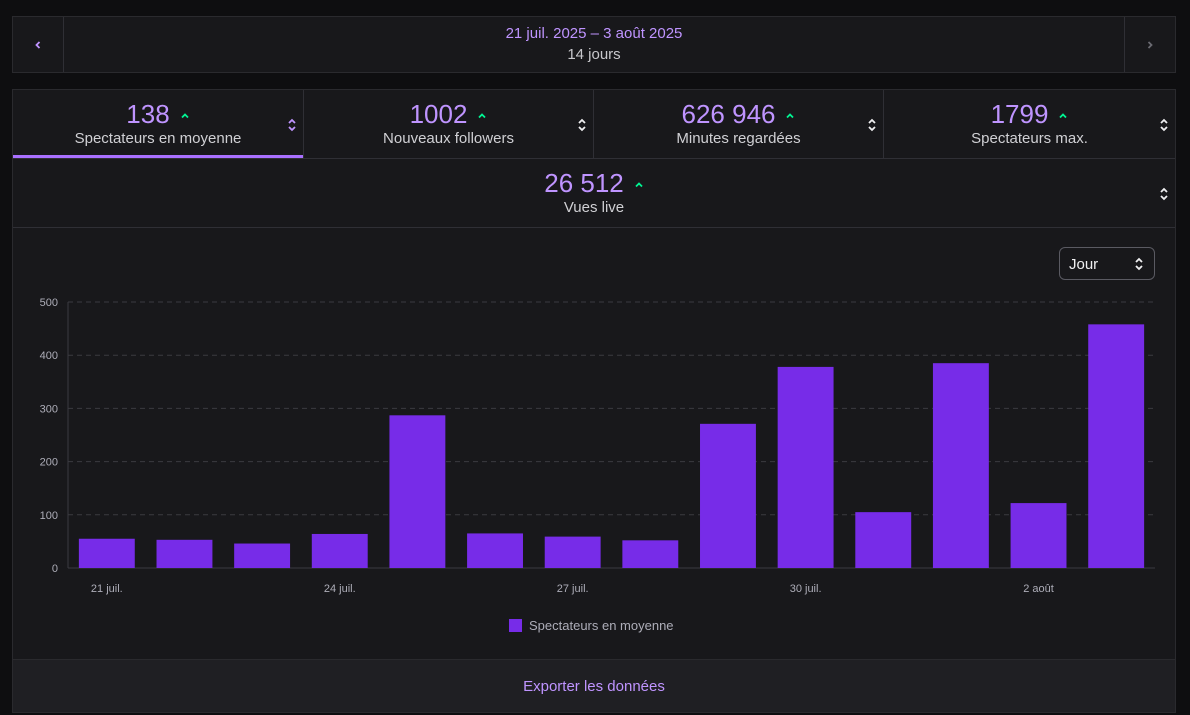 The width and height of the screenshot is (1190, 715). What do you see at coordinates (1029, 138) in the screenshot?
I see `stat-label: Spectateurs max.` at bounding box center [1029, 138].